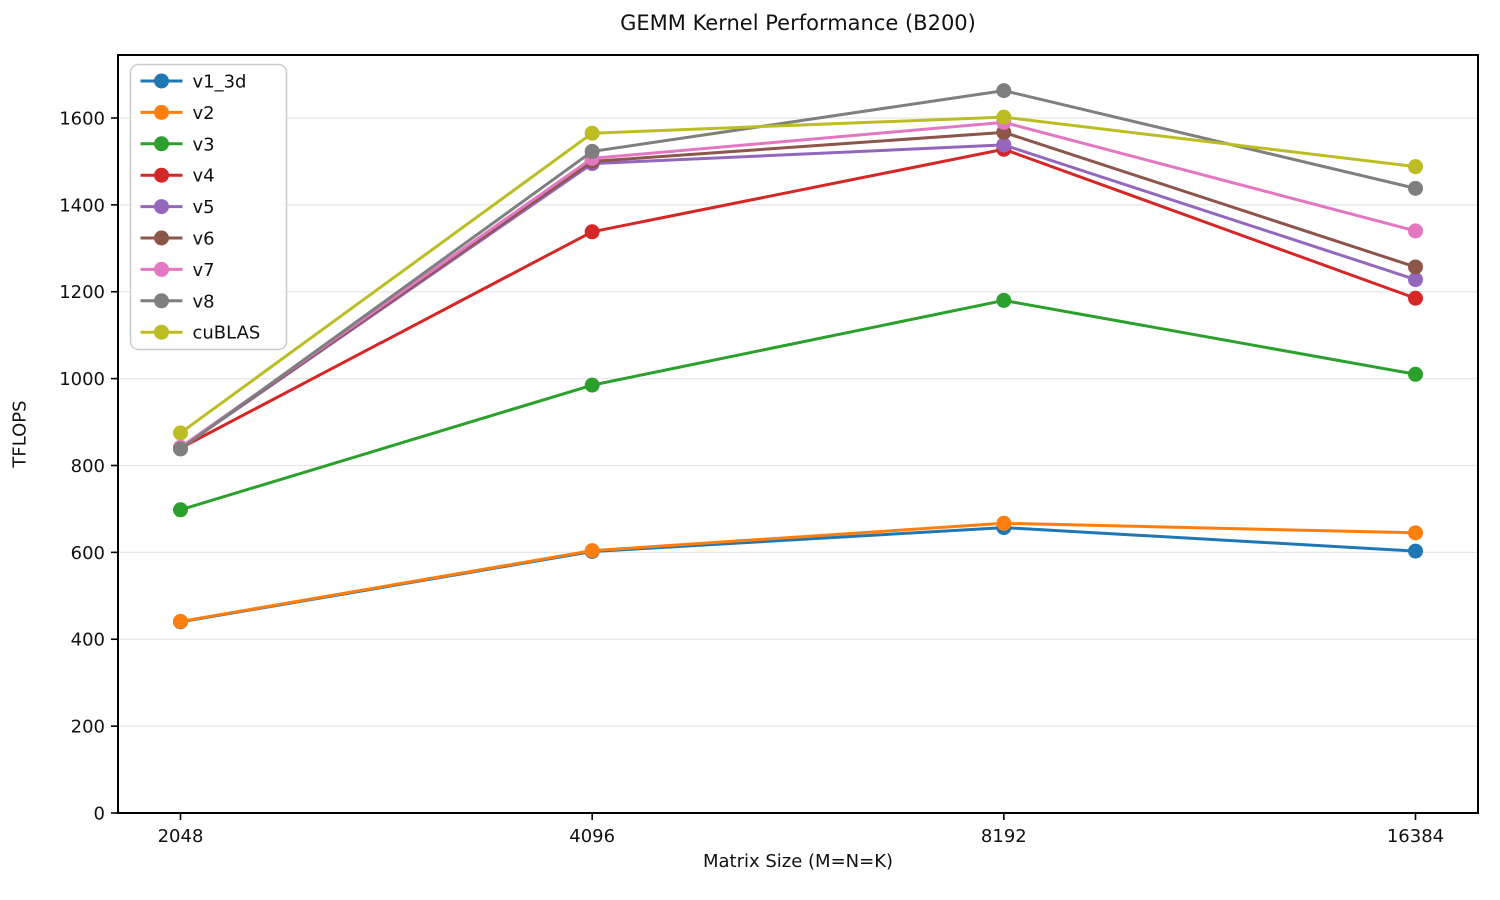 This screenshot has width=1500, height=900. I want to click on legend-label-v8: v8, so click(204, 301).